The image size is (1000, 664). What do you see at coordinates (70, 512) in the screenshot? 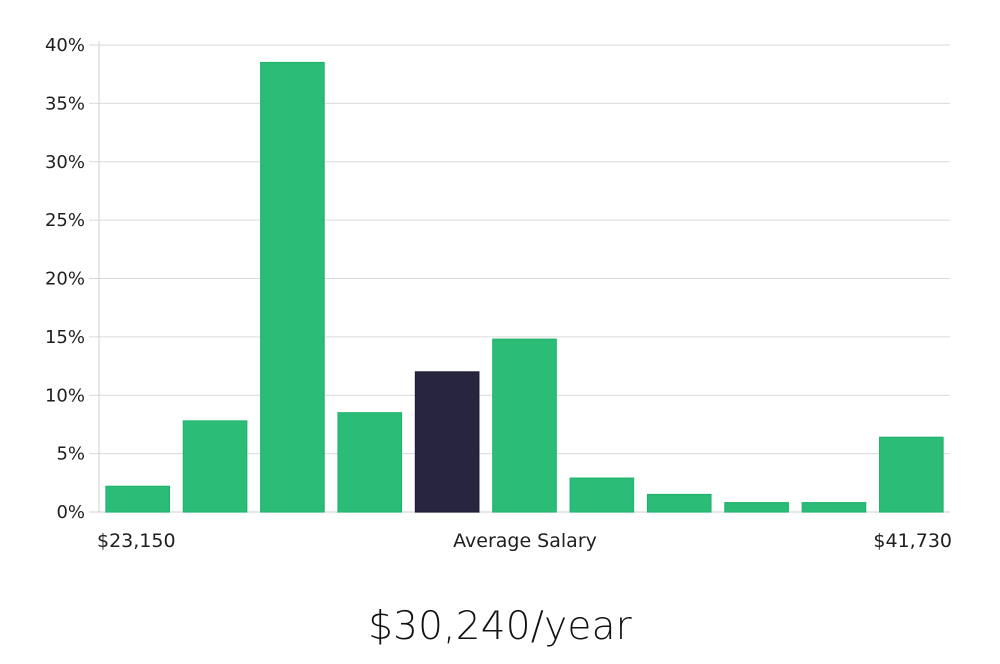
I see `y-tick-label: 0%` at bounding box center [70, 512].